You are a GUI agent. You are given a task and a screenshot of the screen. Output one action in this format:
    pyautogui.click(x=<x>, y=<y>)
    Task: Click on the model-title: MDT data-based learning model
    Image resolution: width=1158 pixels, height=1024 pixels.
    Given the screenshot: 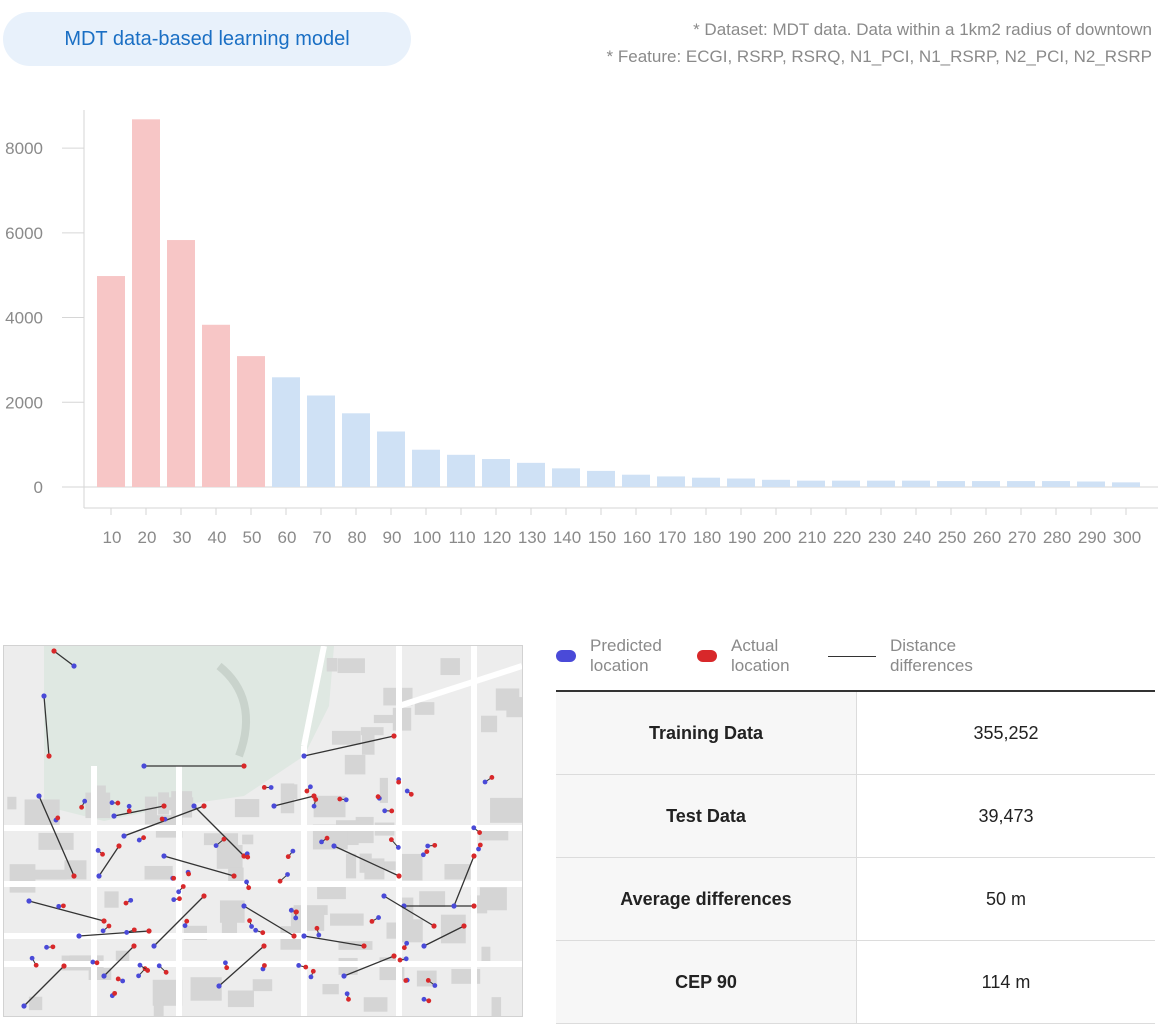 What is the action you would take?
    pyautogui.click(x=206, y=39)
    